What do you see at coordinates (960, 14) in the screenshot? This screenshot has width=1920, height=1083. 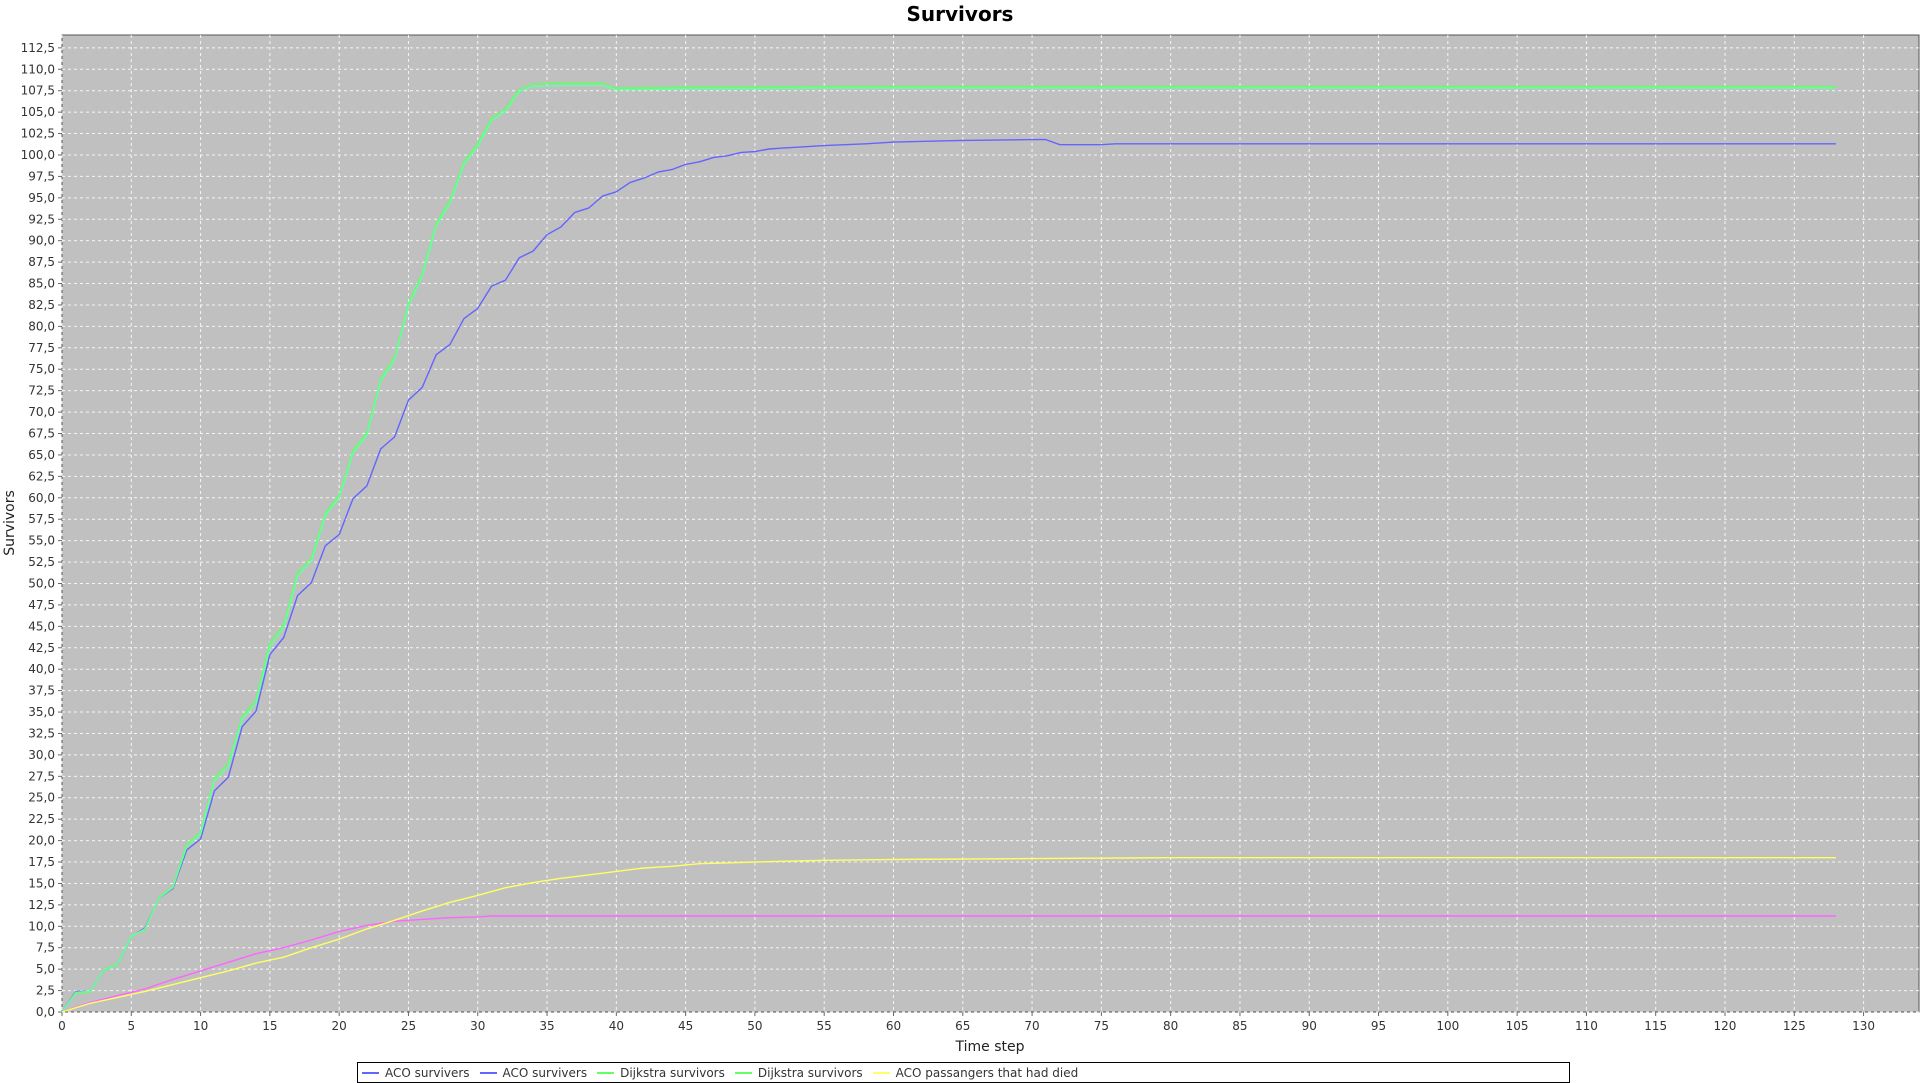 I see `chart-title: Survivors` at bounding box center [960, 14].